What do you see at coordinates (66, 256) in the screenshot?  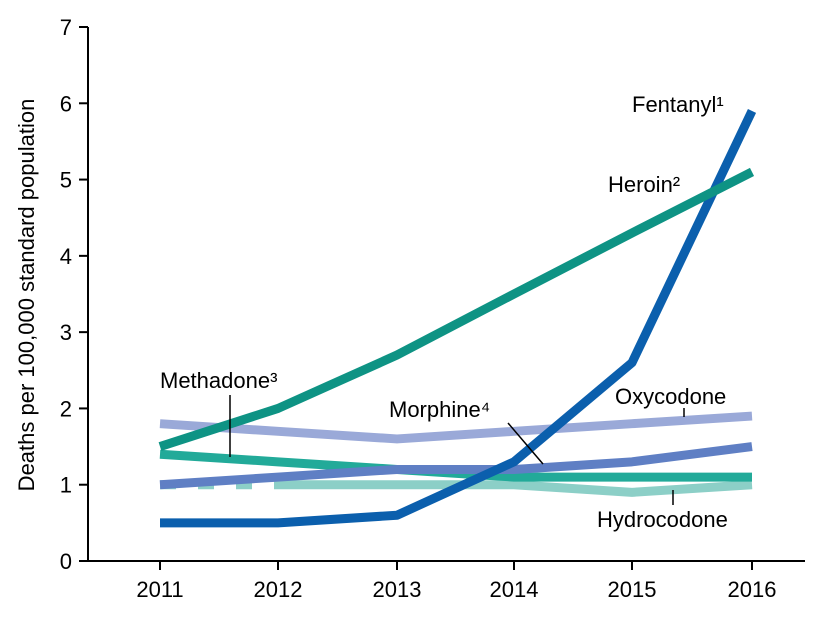 I see `y-tick-label: 4` at bounding box center [66, 256].